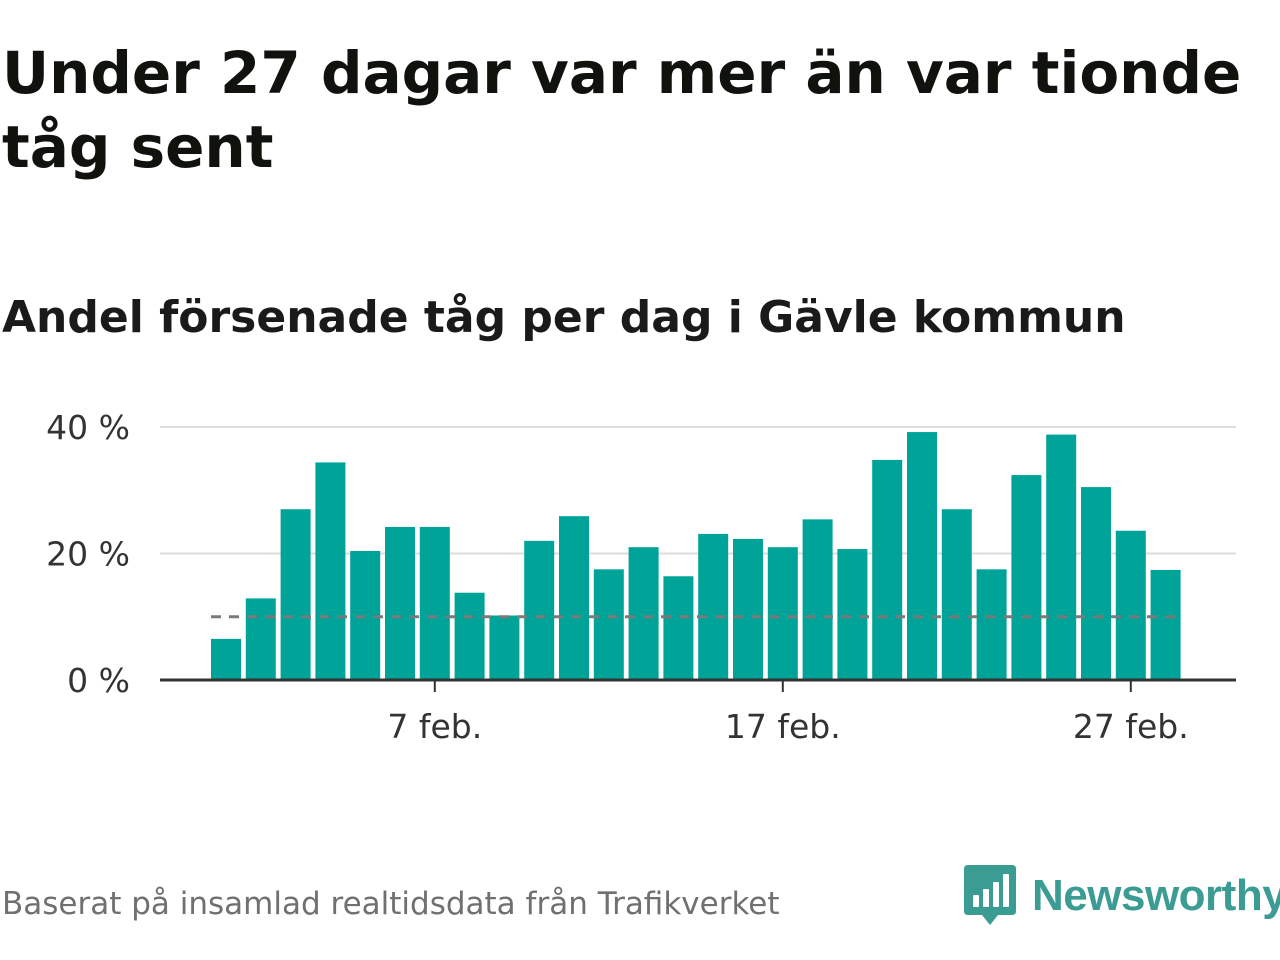  What do you see at coordinates (1131, 726) in the screenshot?
I see `x-tick-label: 27 feb.` at bounding box center [1131, 726].